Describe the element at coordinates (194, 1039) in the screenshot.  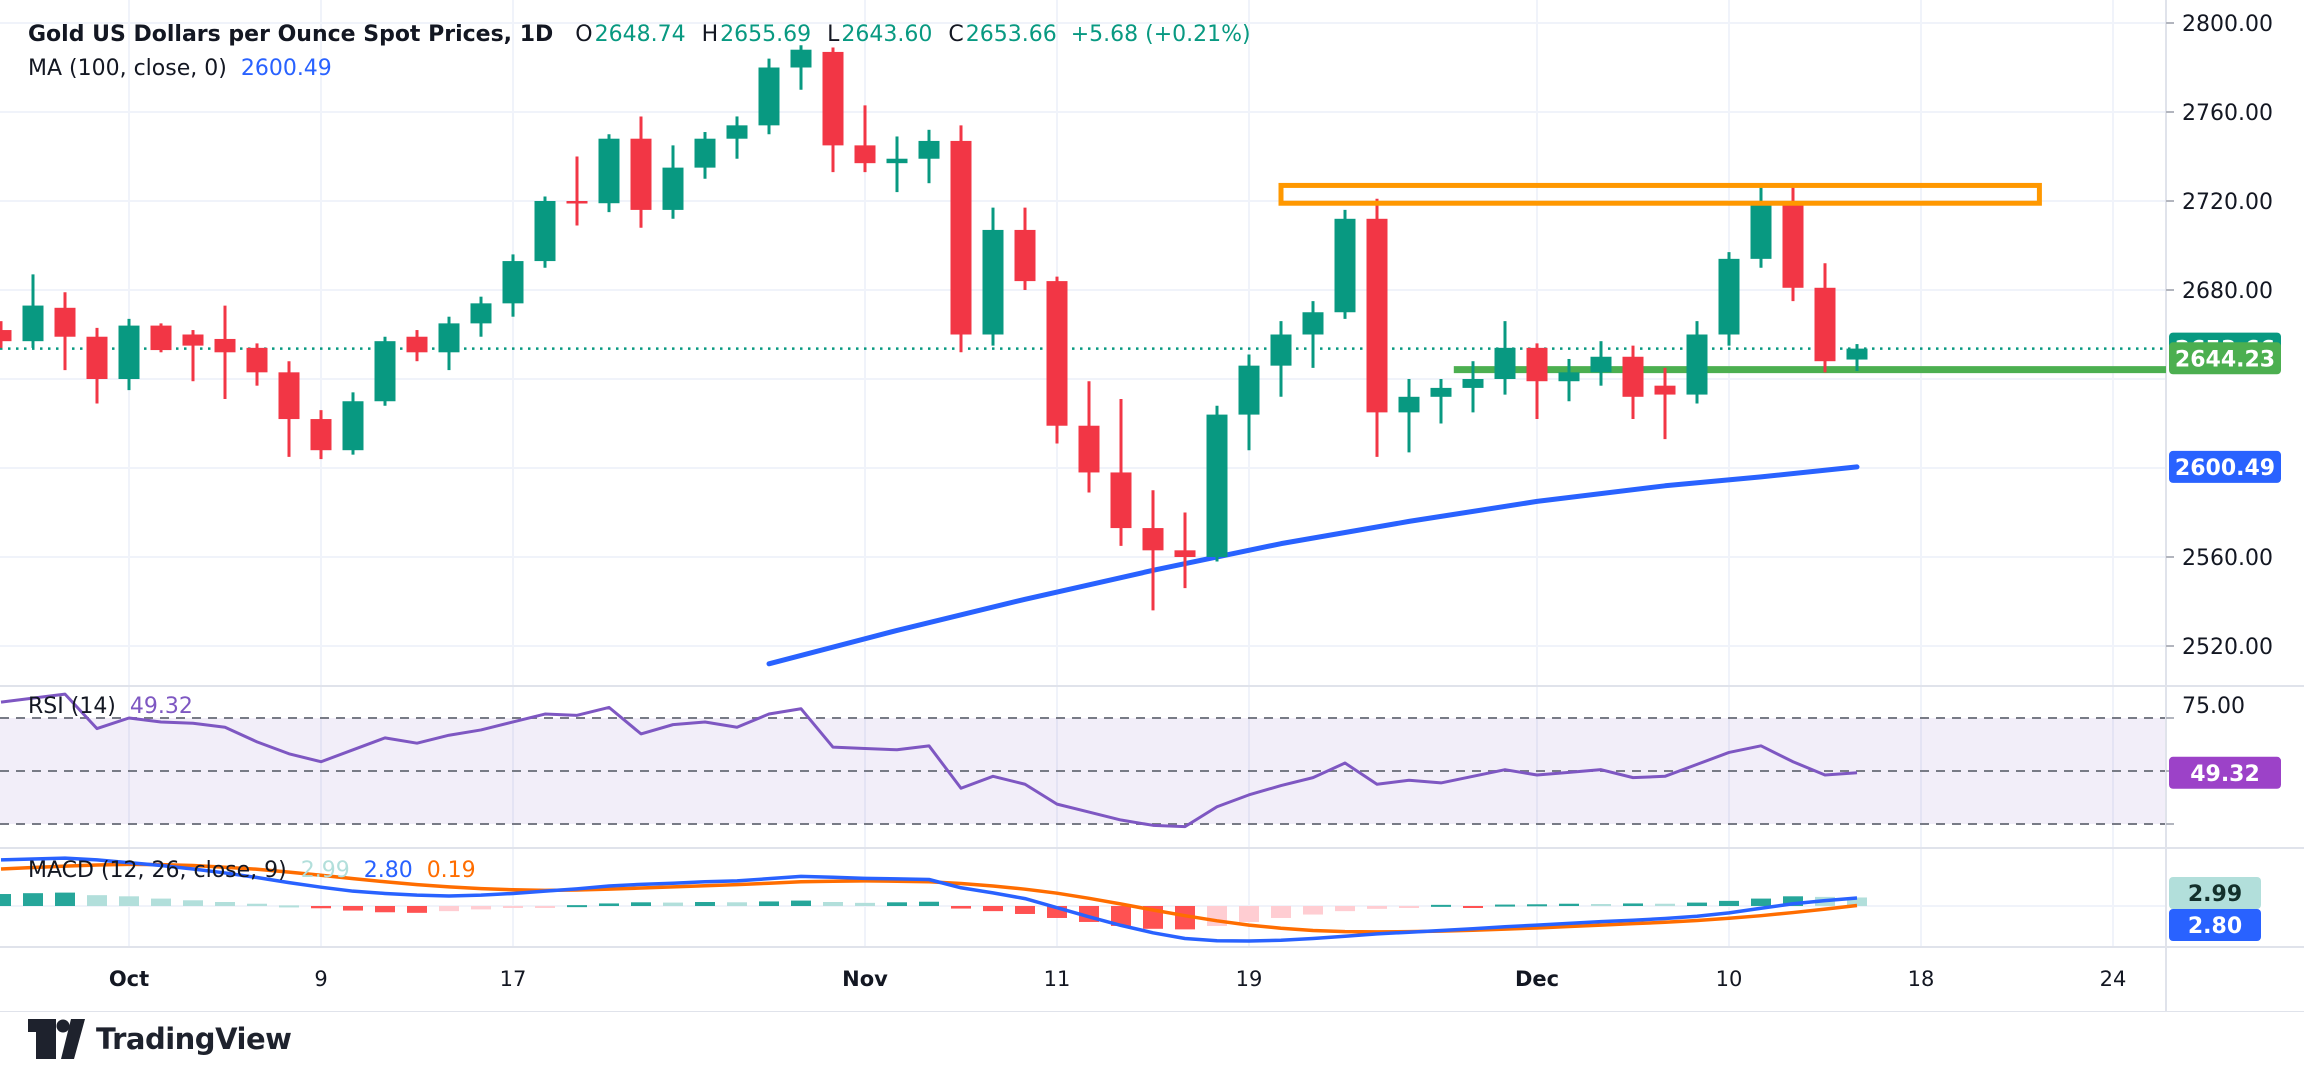
I see `tradingview-wordmark: TradingView` at that location.